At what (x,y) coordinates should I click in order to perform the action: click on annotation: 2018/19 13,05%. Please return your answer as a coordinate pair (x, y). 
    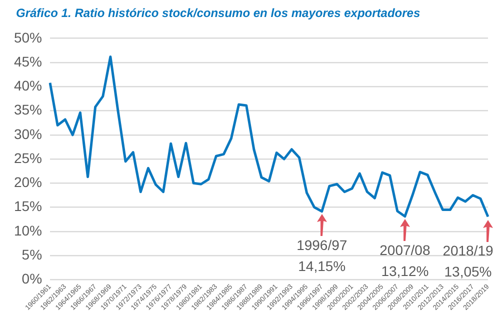
    Looking at the image, I should click on (468, 261).